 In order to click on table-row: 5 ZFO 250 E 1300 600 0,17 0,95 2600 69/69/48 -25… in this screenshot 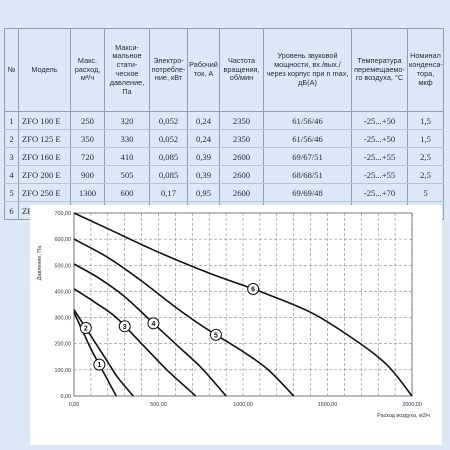, I will do `click(224, 192)`.